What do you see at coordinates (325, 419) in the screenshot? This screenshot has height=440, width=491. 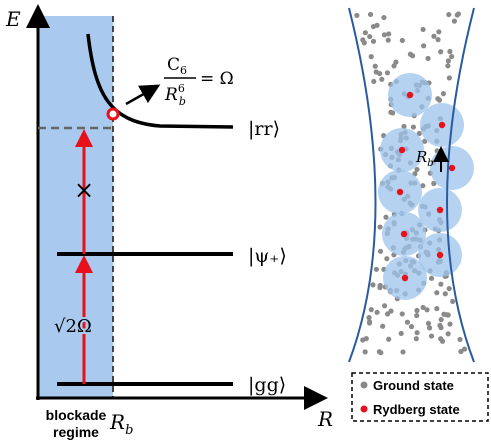 I see `distance-axis-label: R` at bounding box center [325, 419].